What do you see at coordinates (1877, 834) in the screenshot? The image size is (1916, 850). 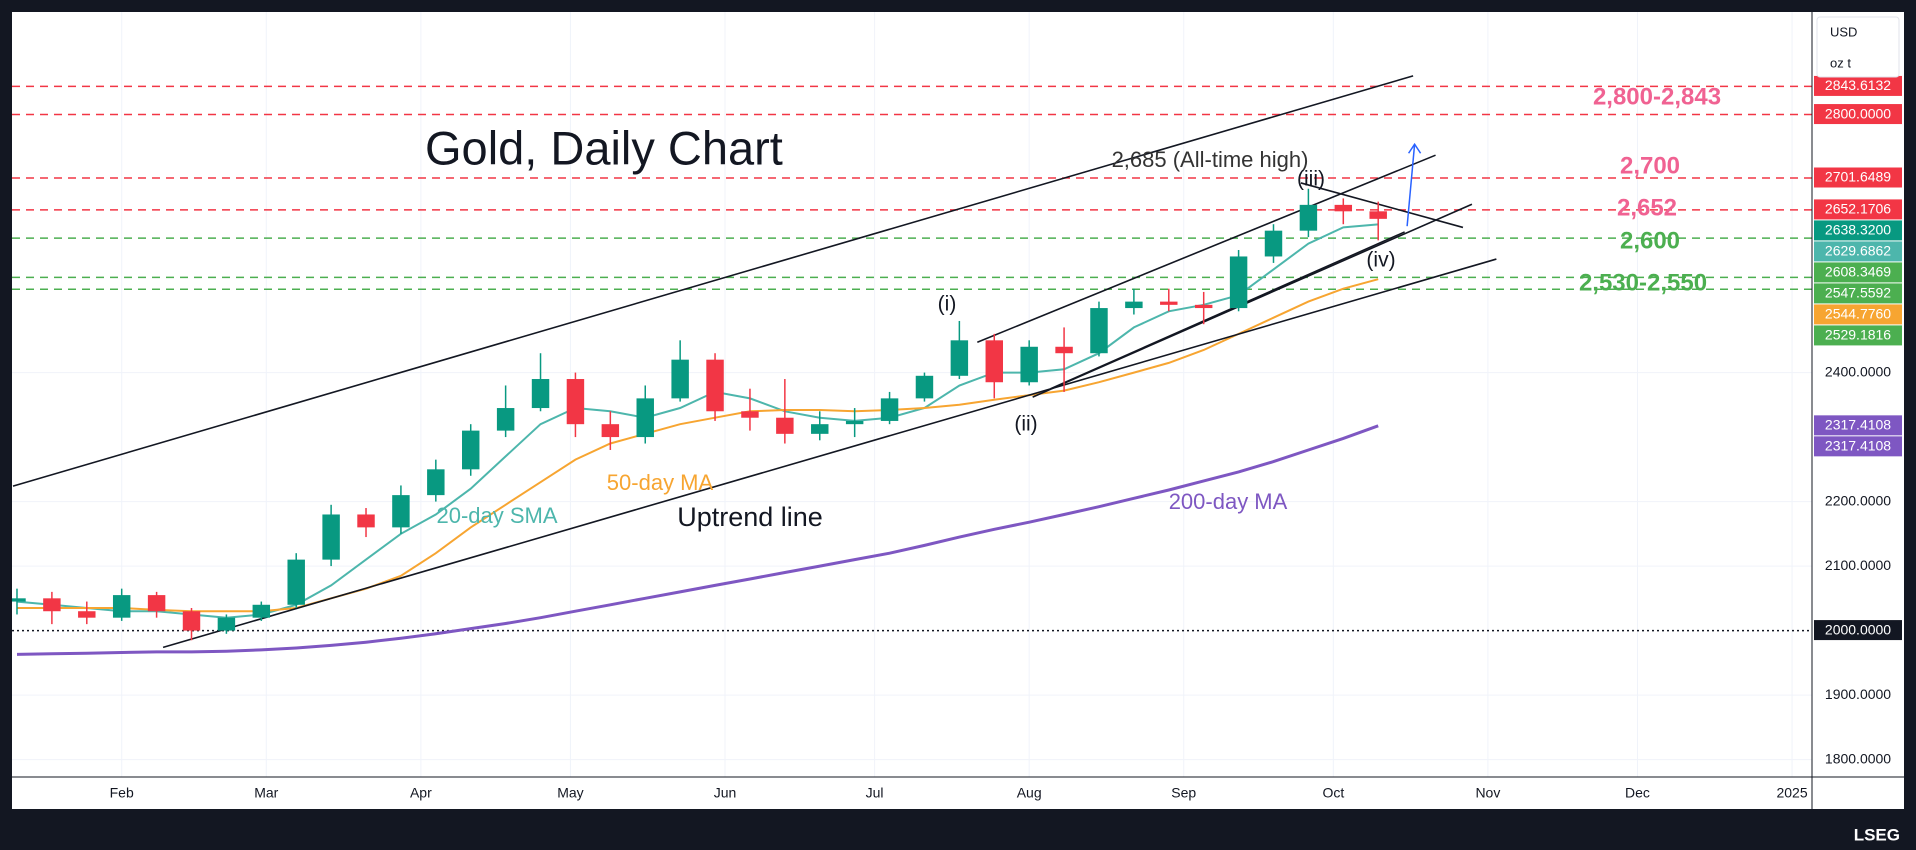 I see `source: LSEG` at bounding box center [1877, 834].